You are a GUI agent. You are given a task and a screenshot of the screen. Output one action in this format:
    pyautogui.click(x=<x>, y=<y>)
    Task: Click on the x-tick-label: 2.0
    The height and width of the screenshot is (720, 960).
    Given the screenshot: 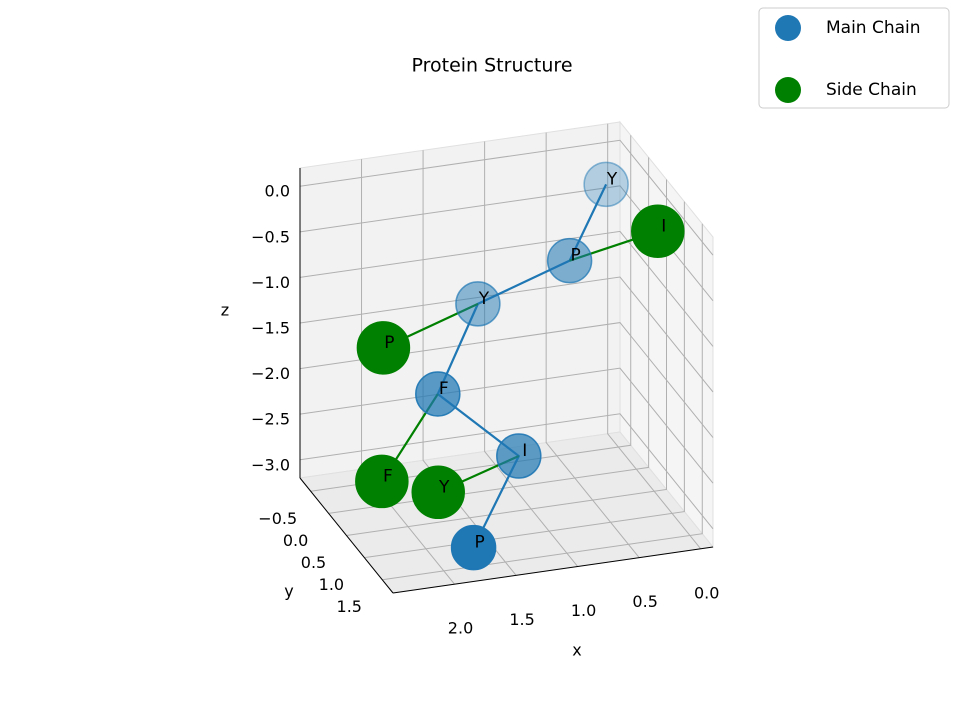 What is the action you would take?
    pyautogui.click(x=460, y=628)
    